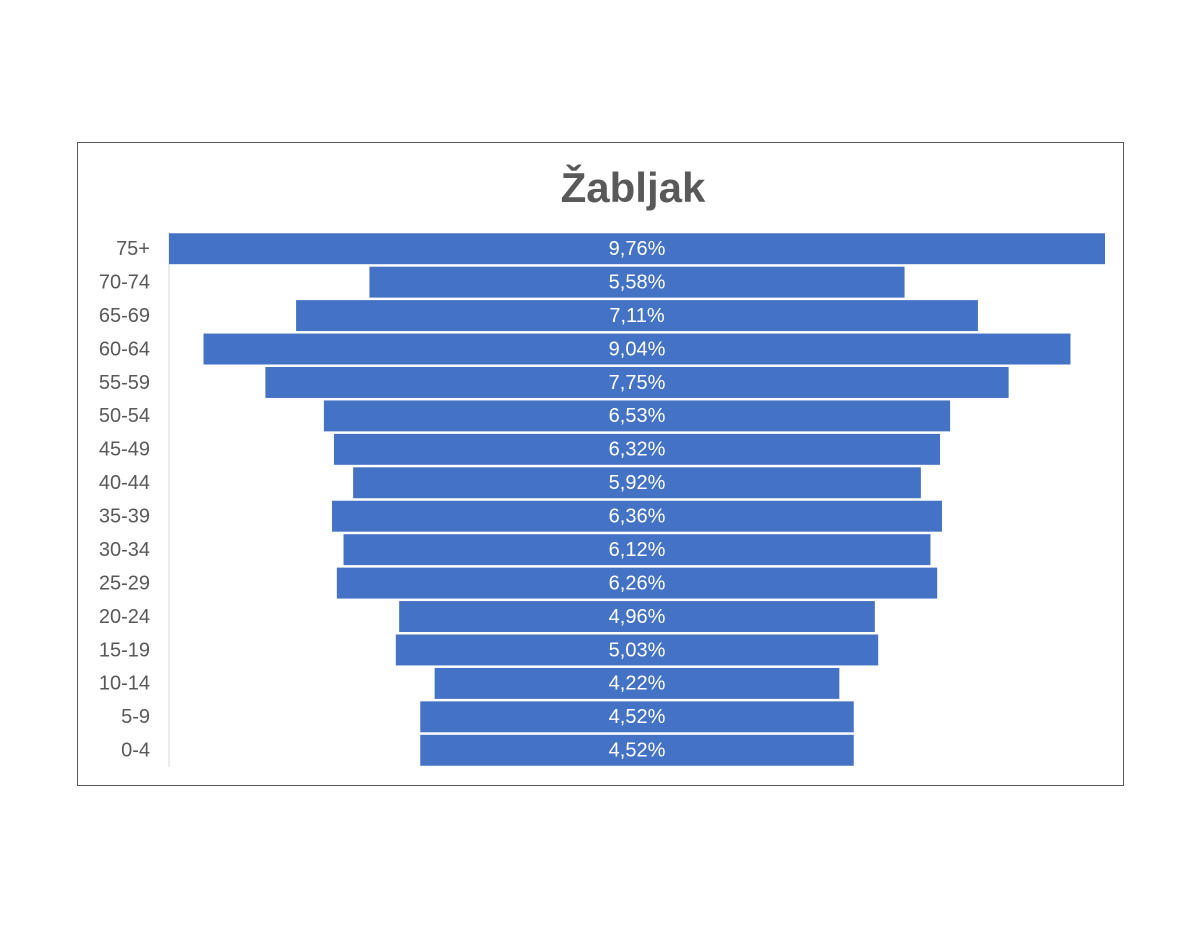 The width and height of the screenshot is (1200, 927). I want to click on value-label: 6,12%, so click(637, 550).